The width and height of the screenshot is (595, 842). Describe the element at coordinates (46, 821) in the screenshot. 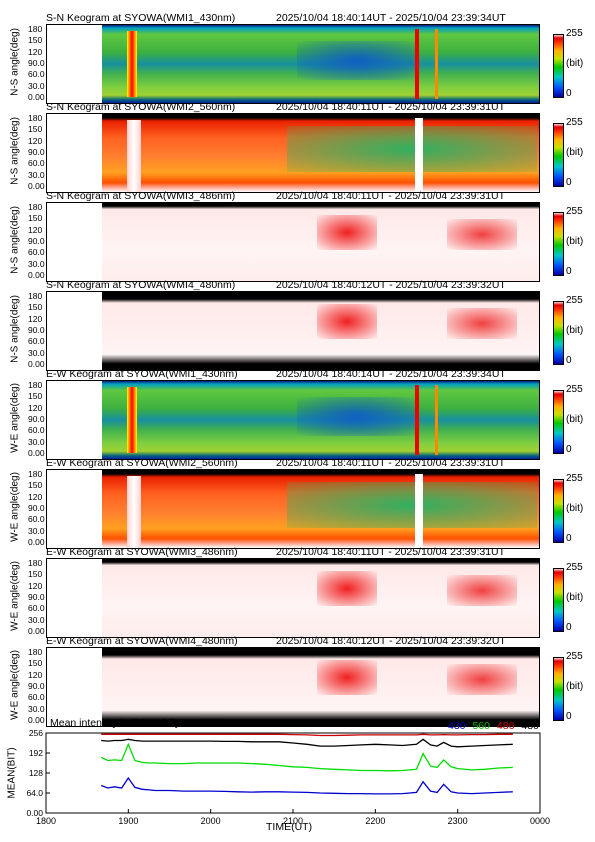

I see `x-tick-label: 1800` at that location.